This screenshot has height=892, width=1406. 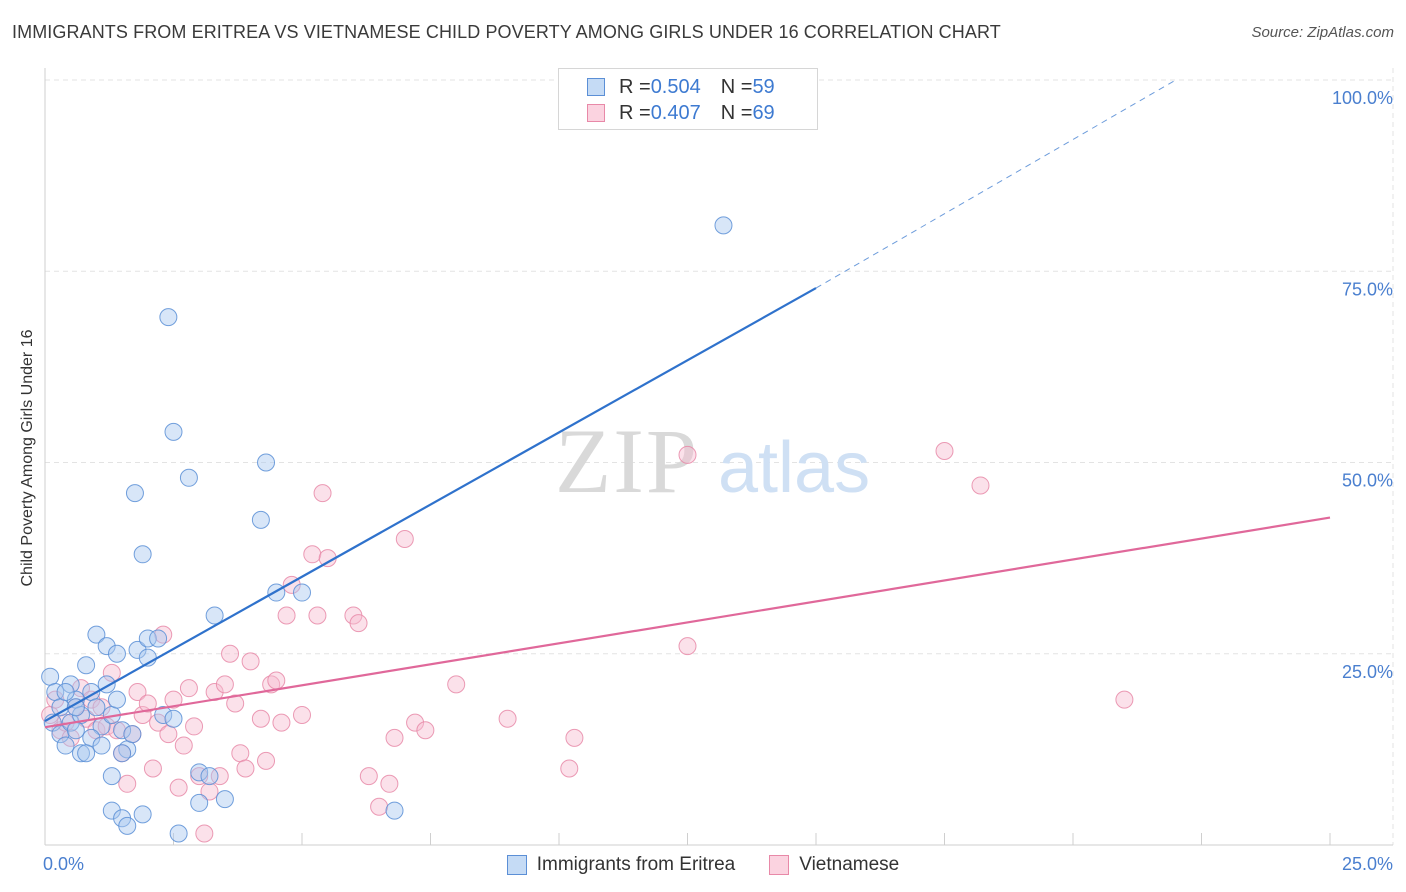 What do you see at coordinates (849, 864) in the screenshot?
I see `legend-label-vietnamese: Vietnamese` at bounding box center [849, 864].